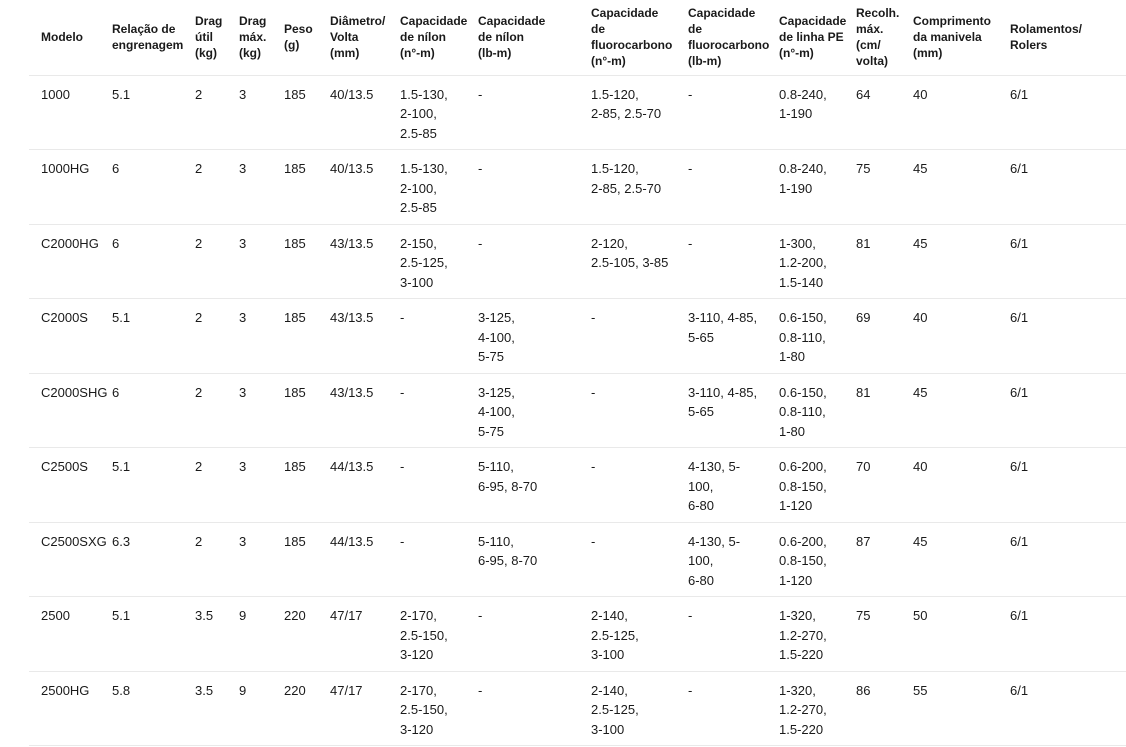 The width and height of the screenshot is (1126, 747). What do you see at coordinates (205, 38) in the screenshot?
I see `column-header-drag-util: Drag útil (kg)` at bounding box center [205, 38].